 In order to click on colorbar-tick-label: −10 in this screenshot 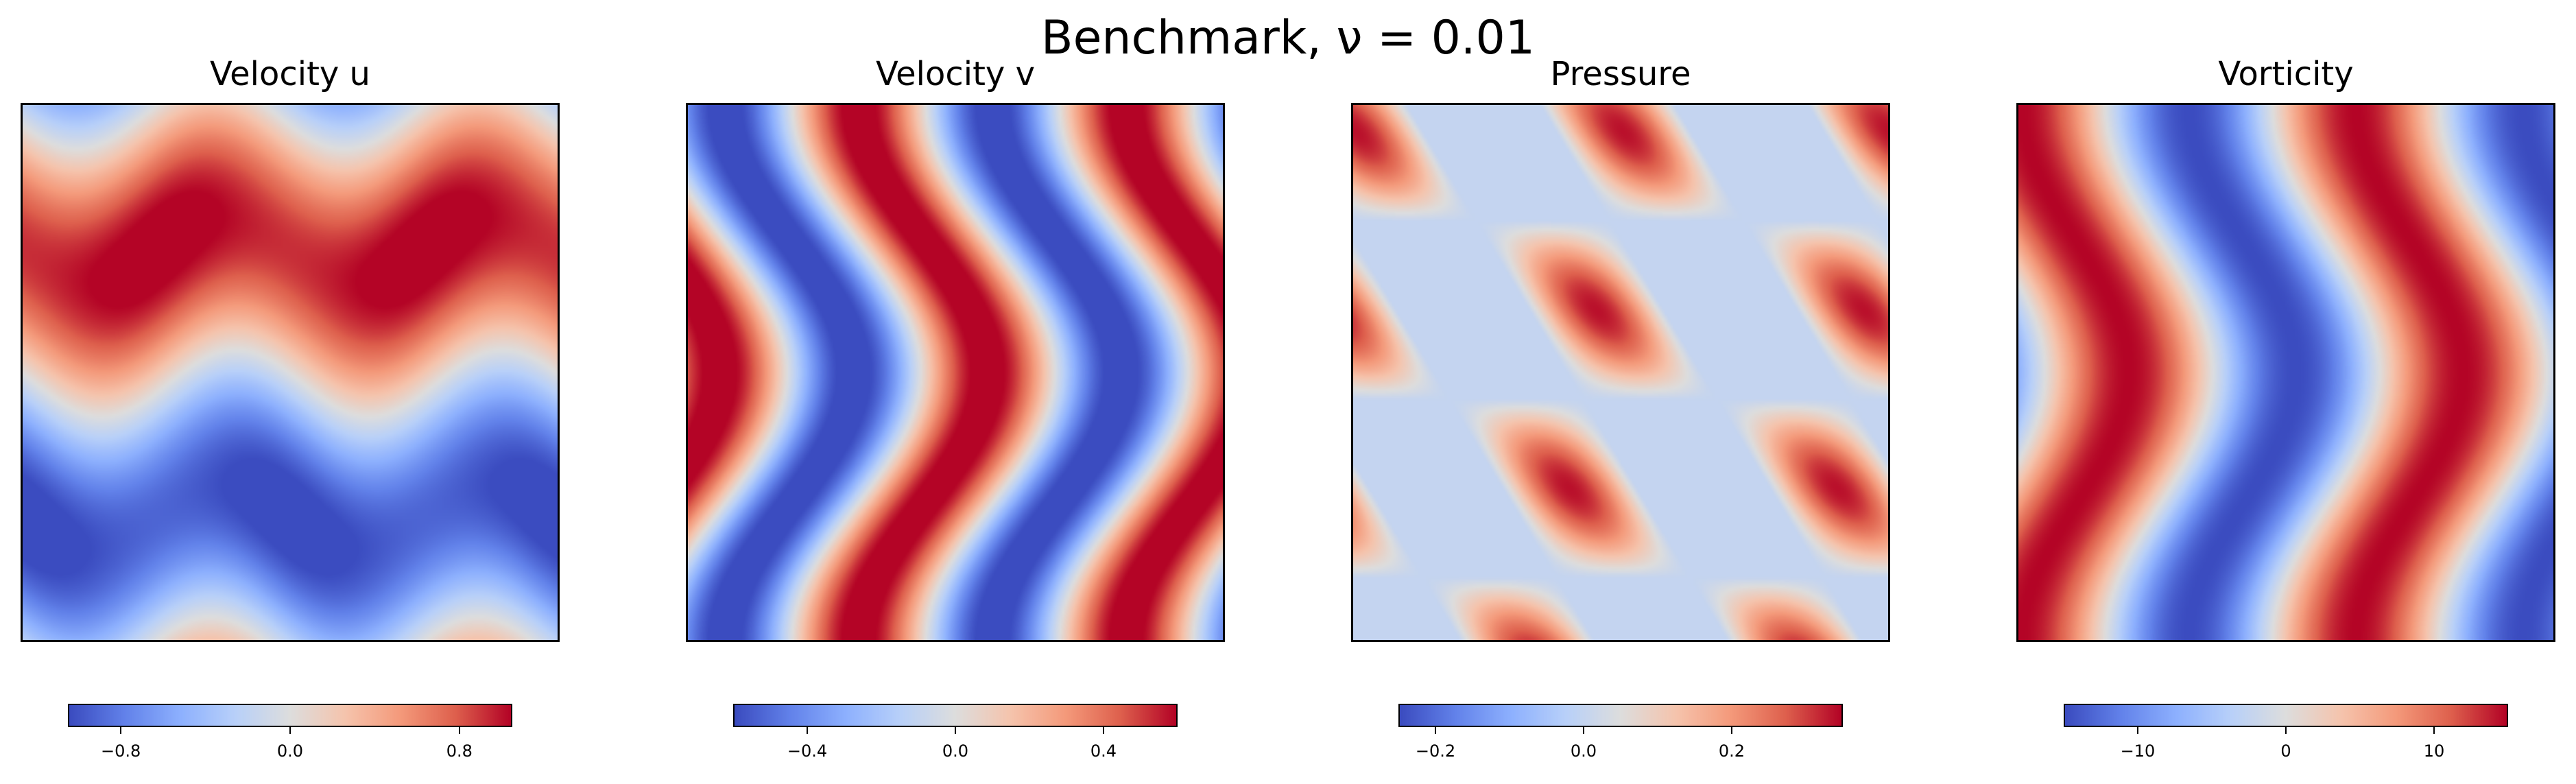, I will do `click(2138, 751)`.